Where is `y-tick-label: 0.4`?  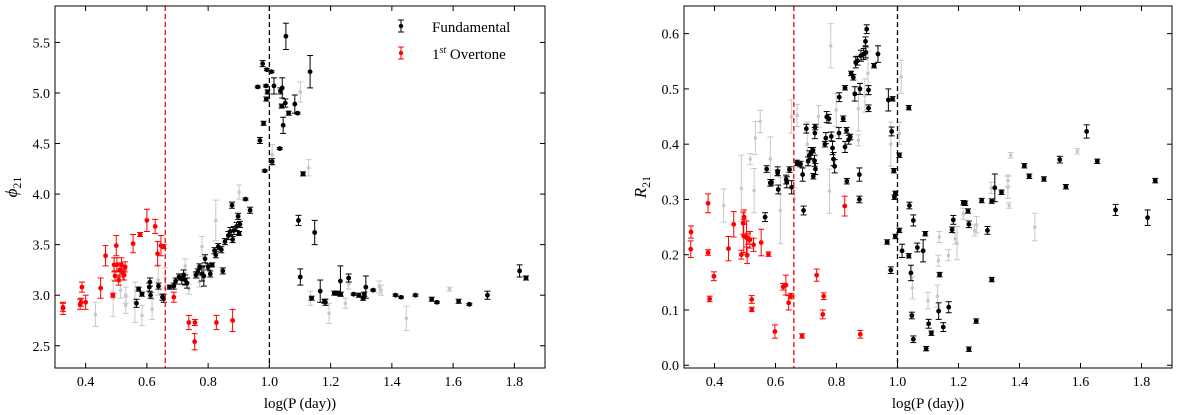
y-tick-label: 0.4 is located at coordinates (671, 145).